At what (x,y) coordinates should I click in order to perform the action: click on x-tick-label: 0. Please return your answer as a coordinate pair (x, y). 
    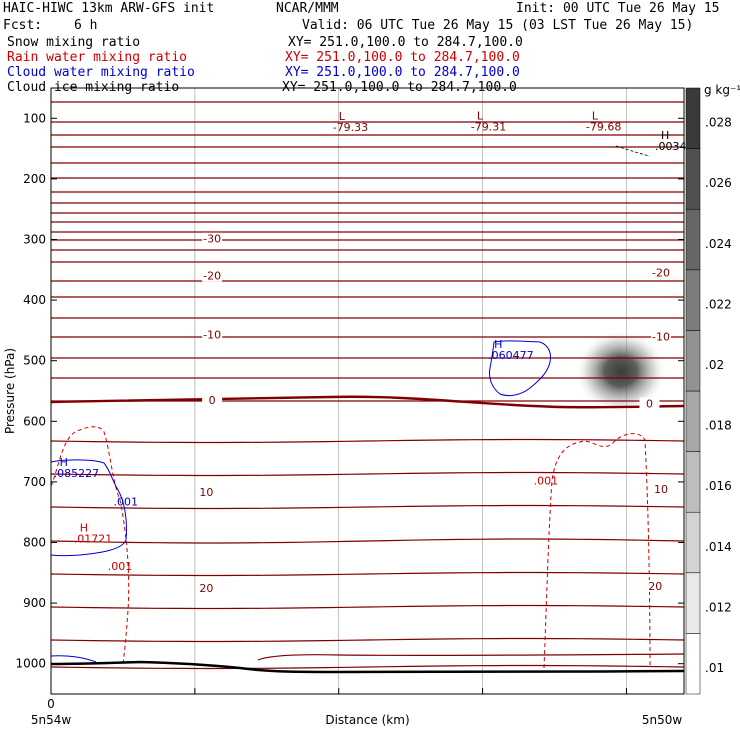
    Looking at the image, I should click on (51, 704).